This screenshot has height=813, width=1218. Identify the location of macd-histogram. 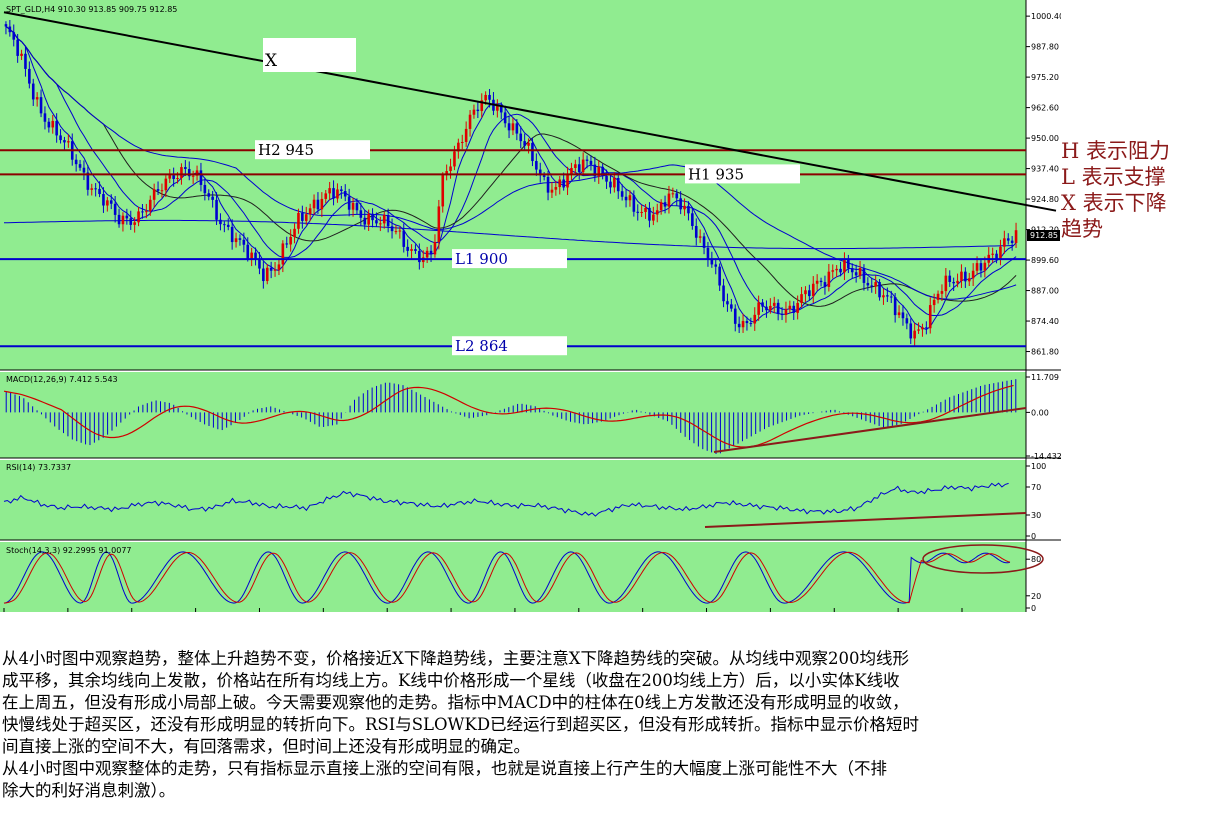
(511, 417).